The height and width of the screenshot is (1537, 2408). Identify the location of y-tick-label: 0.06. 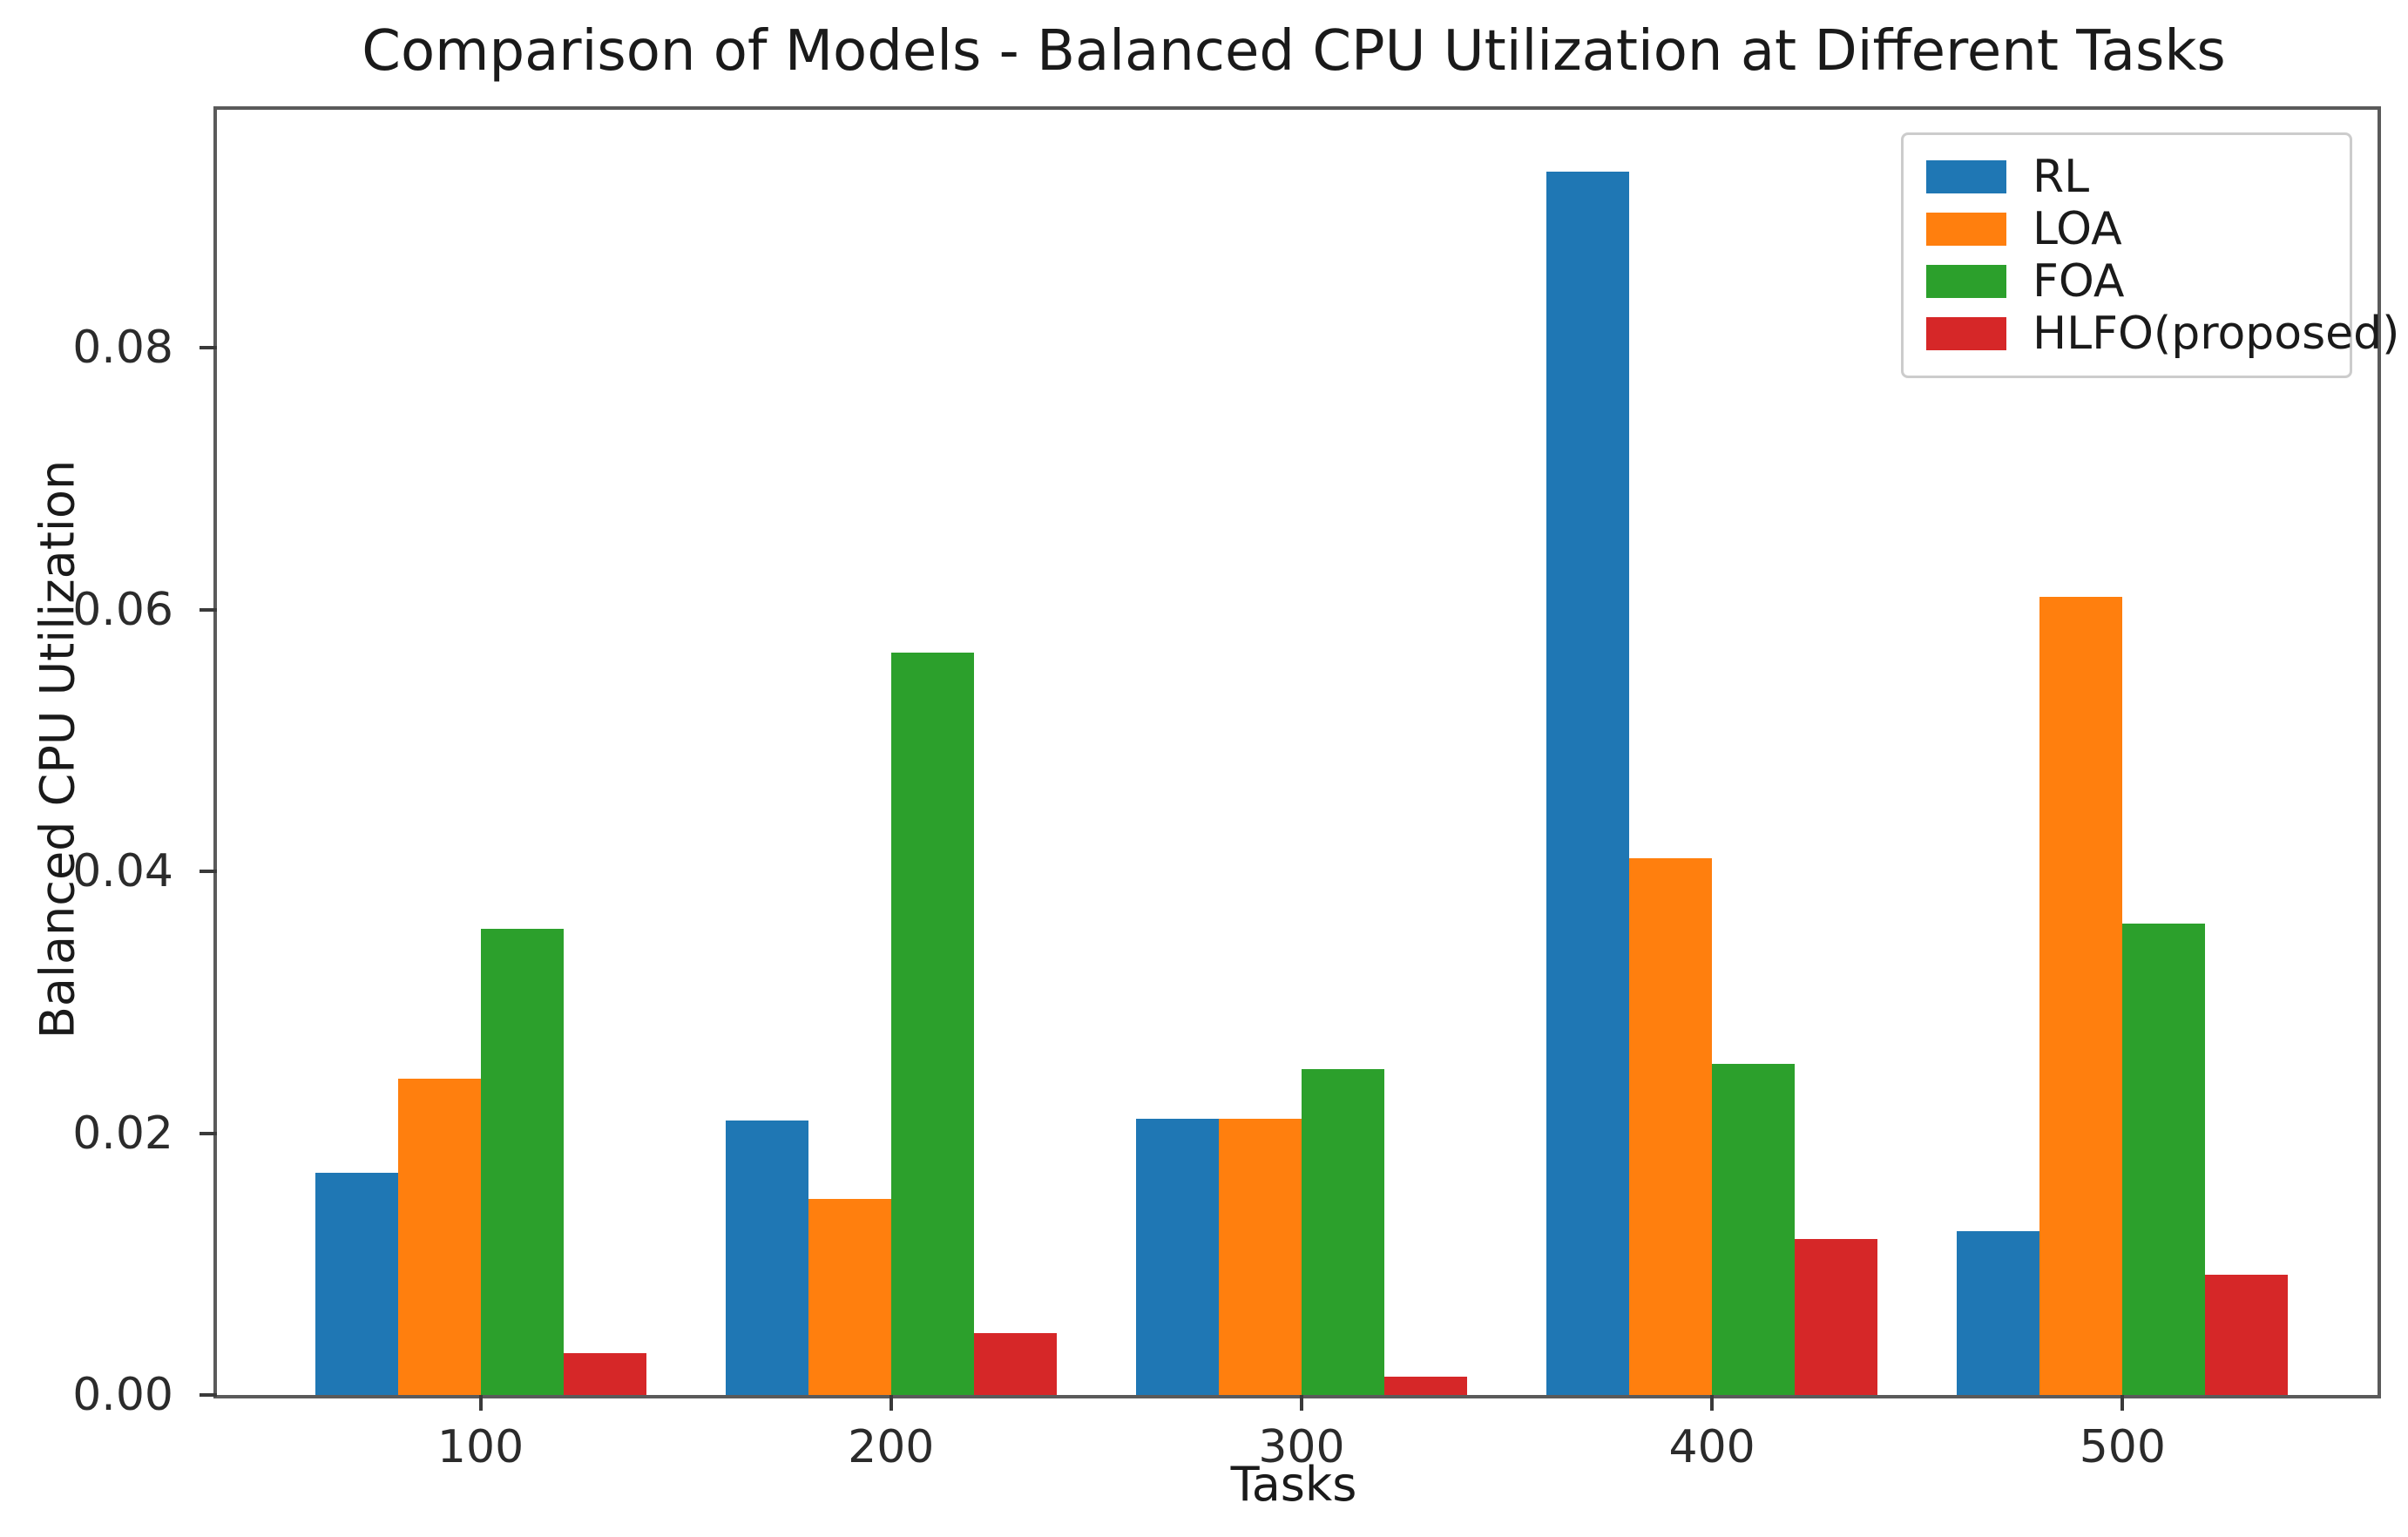
(123, 609).